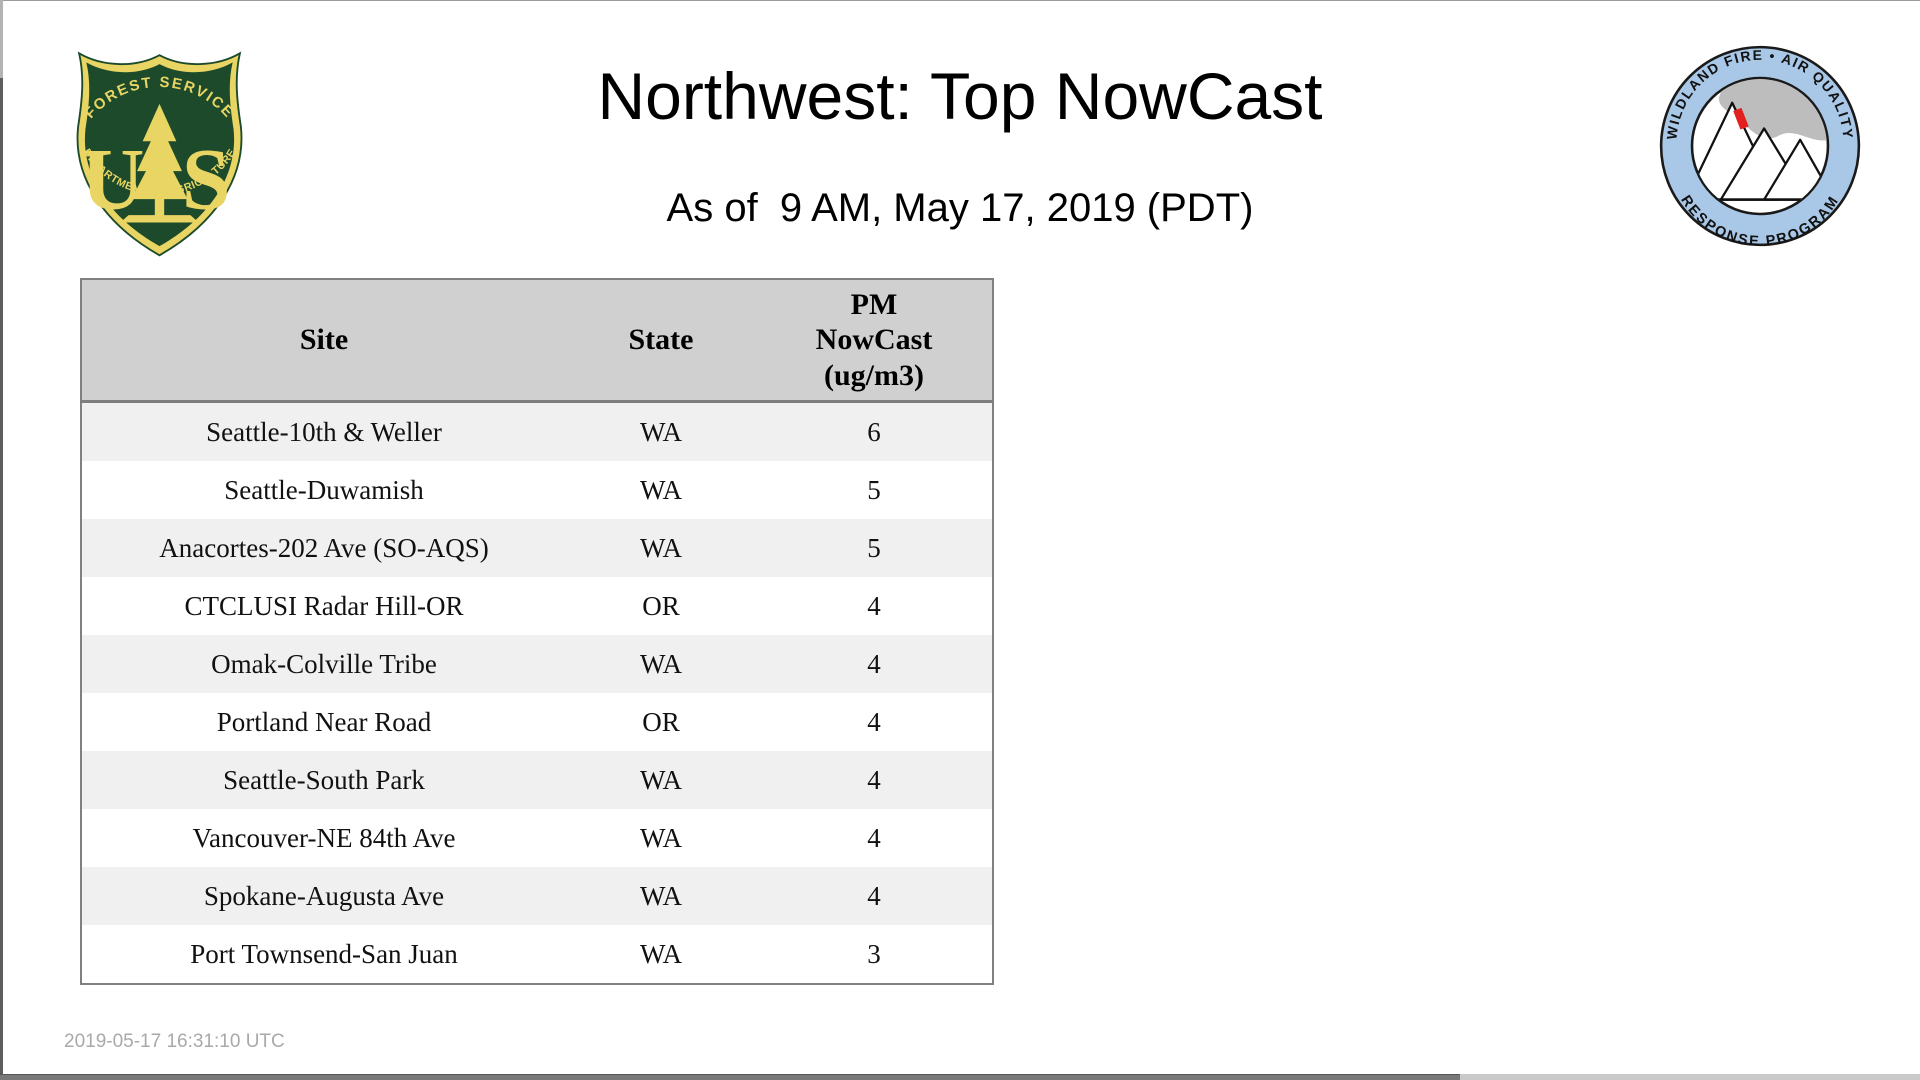 This screenshot has height=1080, width=1920. What do you see at coordinates (1741, 118) in the screenshot?
I see `flame-mark-icon` at bounding box center [1741, 118].